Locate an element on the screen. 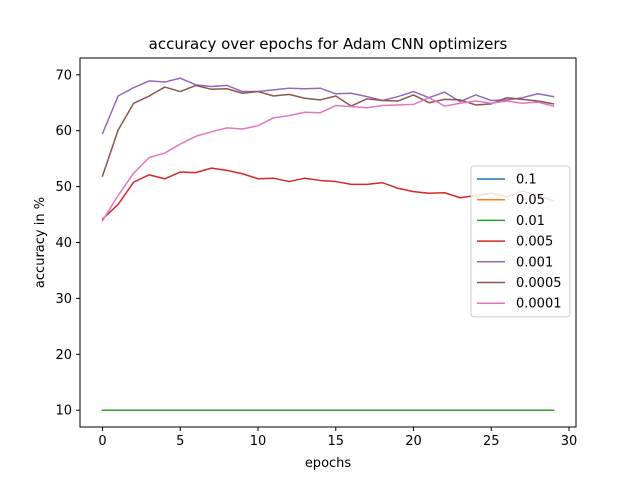 This screenshot has width=640, height=480. y-tick-label: 50 is located at coordinates (63, 187).